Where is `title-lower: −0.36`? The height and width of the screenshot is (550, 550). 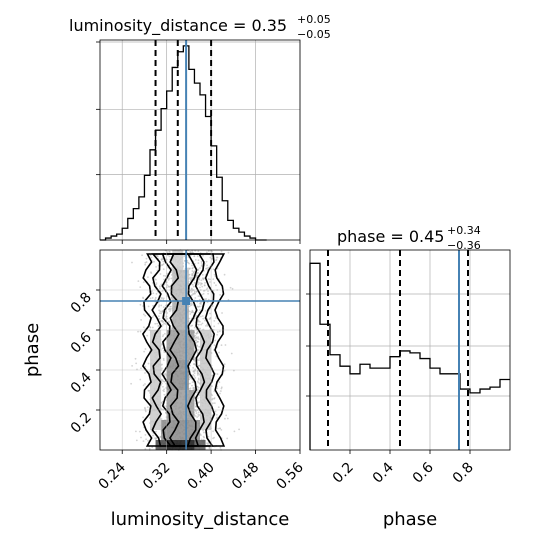
title-lower: −0.36 is located at coordinates (464, 245).